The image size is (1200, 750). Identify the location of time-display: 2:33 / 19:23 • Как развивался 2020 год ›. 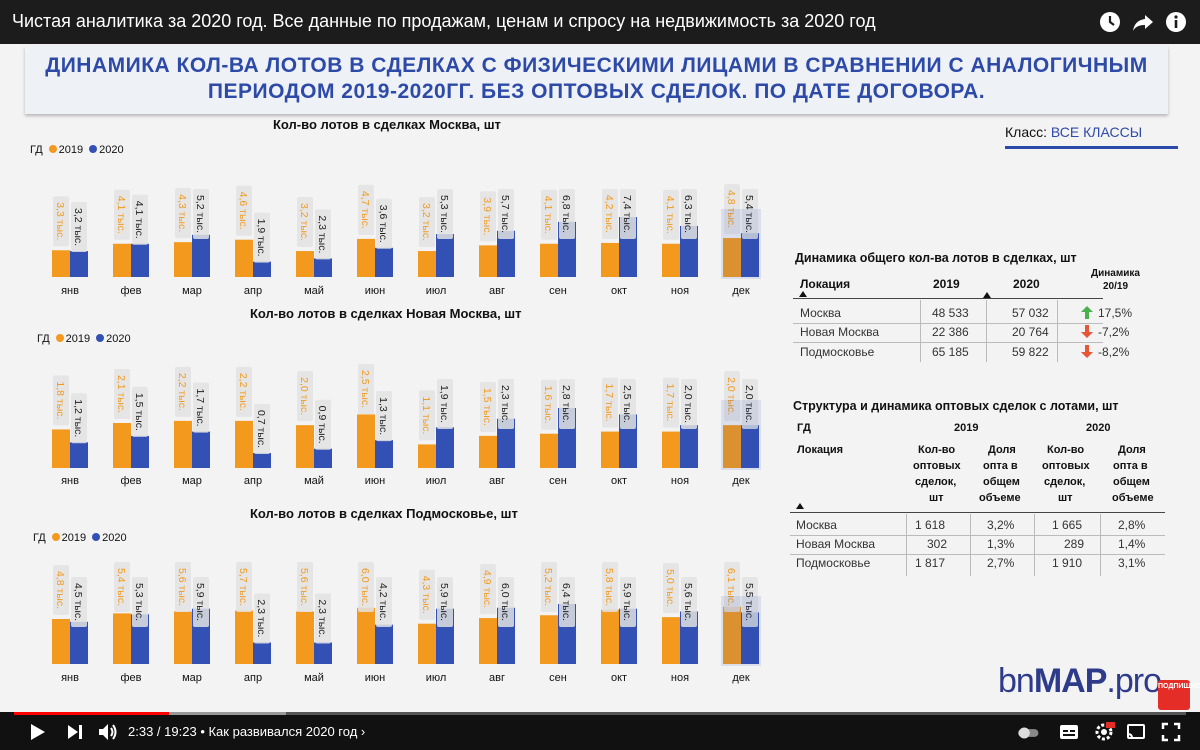
(247, 731).